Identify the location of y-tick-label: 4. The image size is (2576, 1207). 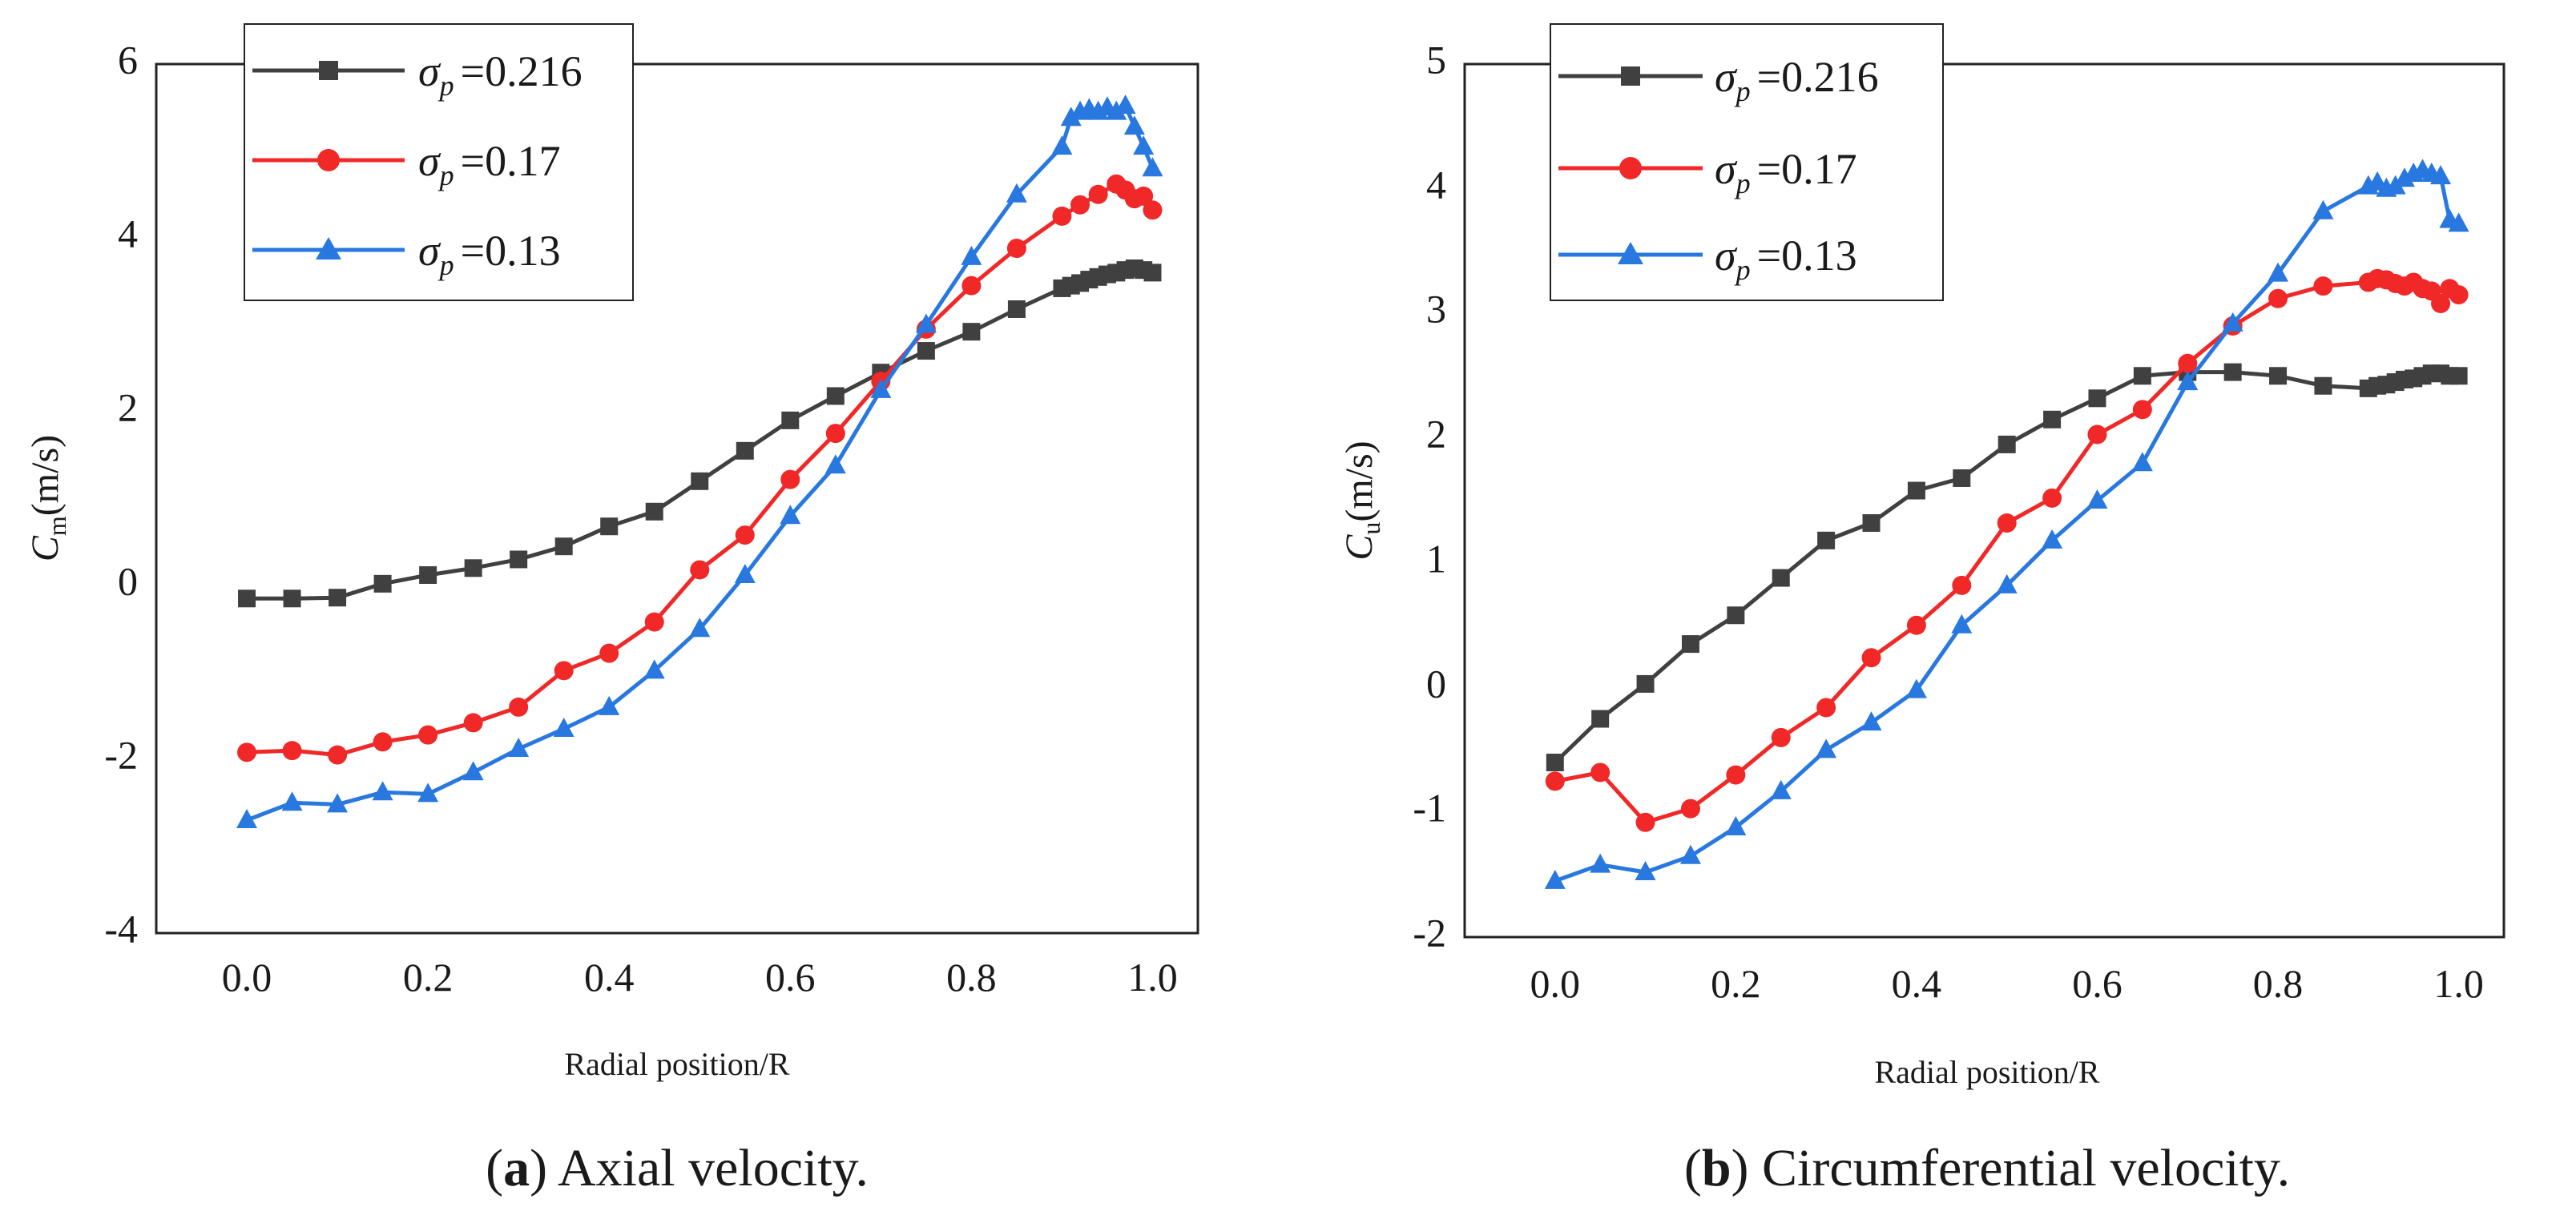
(128, 233).